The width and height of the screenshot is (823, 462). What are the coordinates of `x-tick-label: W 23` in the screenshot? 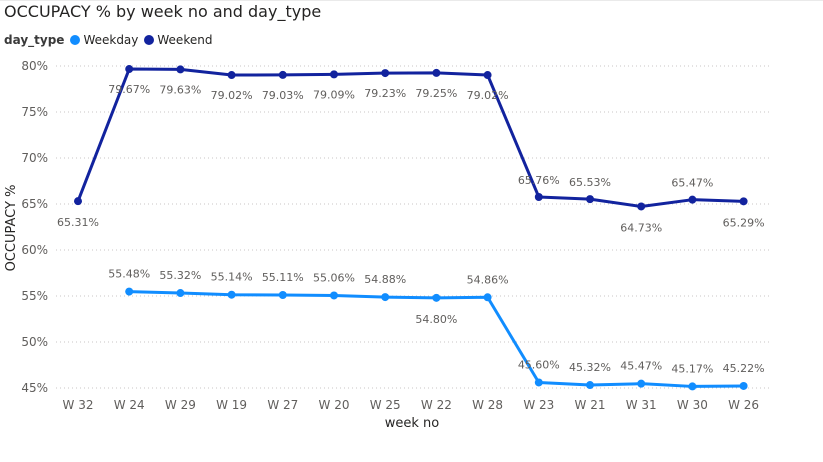 It's located at (538, 405).